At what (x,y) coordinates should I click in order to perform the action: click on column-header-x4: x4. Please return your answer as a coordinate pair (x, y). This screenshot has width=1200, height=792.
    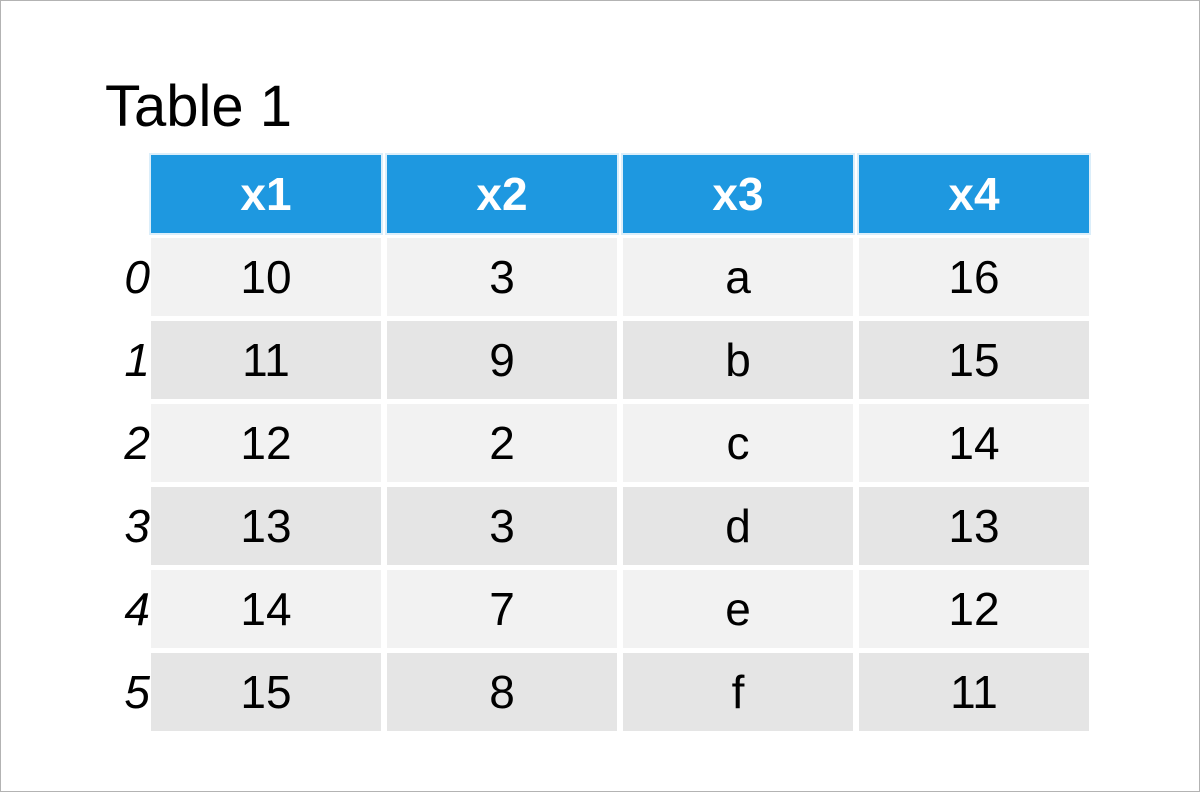
    Looking at the image, I should click on (974, 194).